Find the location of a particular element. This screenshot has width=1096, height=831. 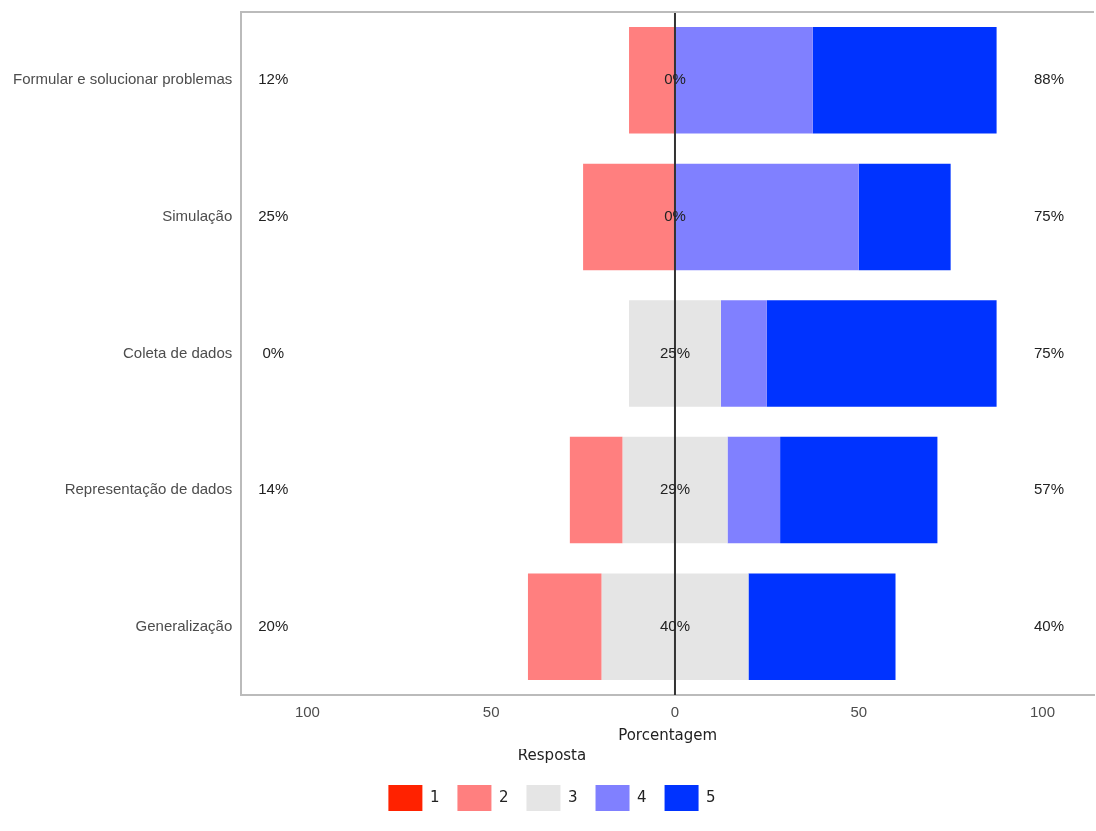

annotation: 12% is located at coordinates (273, 79).